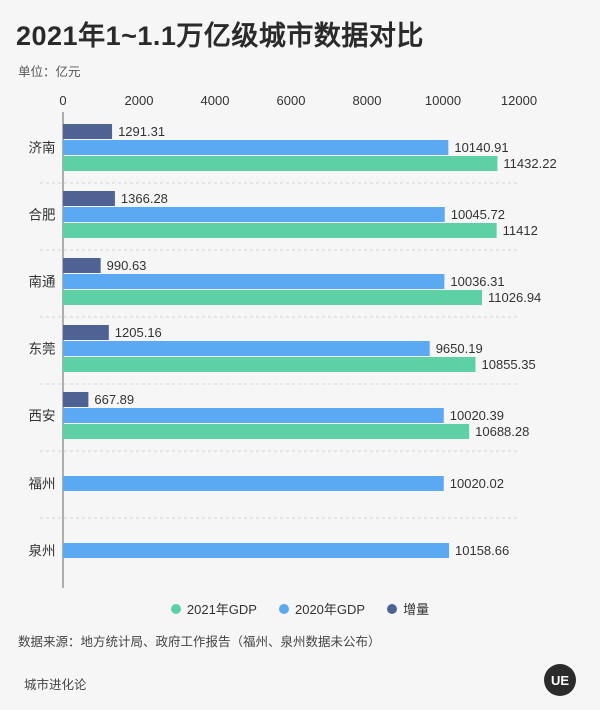  Describe the element at coordinates (330, 609) in the screenshot. I see `legend-label: 2020年GDP` at that location.